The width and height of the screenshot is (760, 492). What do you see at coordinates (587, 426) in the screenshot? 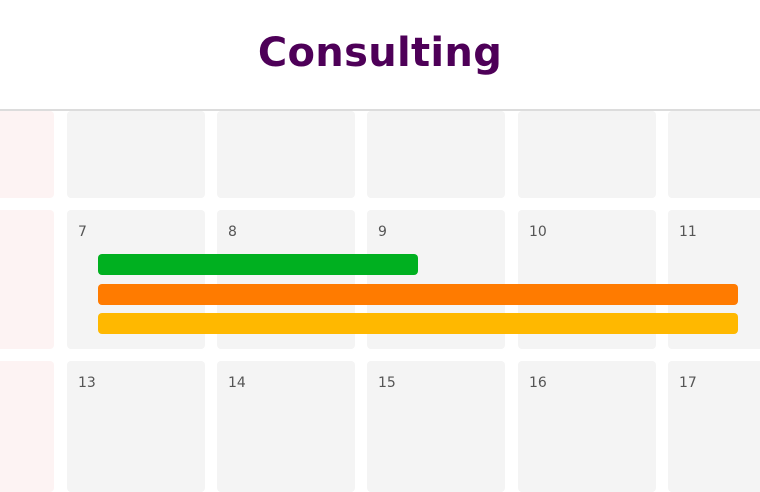
I see `day-cell: 16` at bounding box center [587, 426].